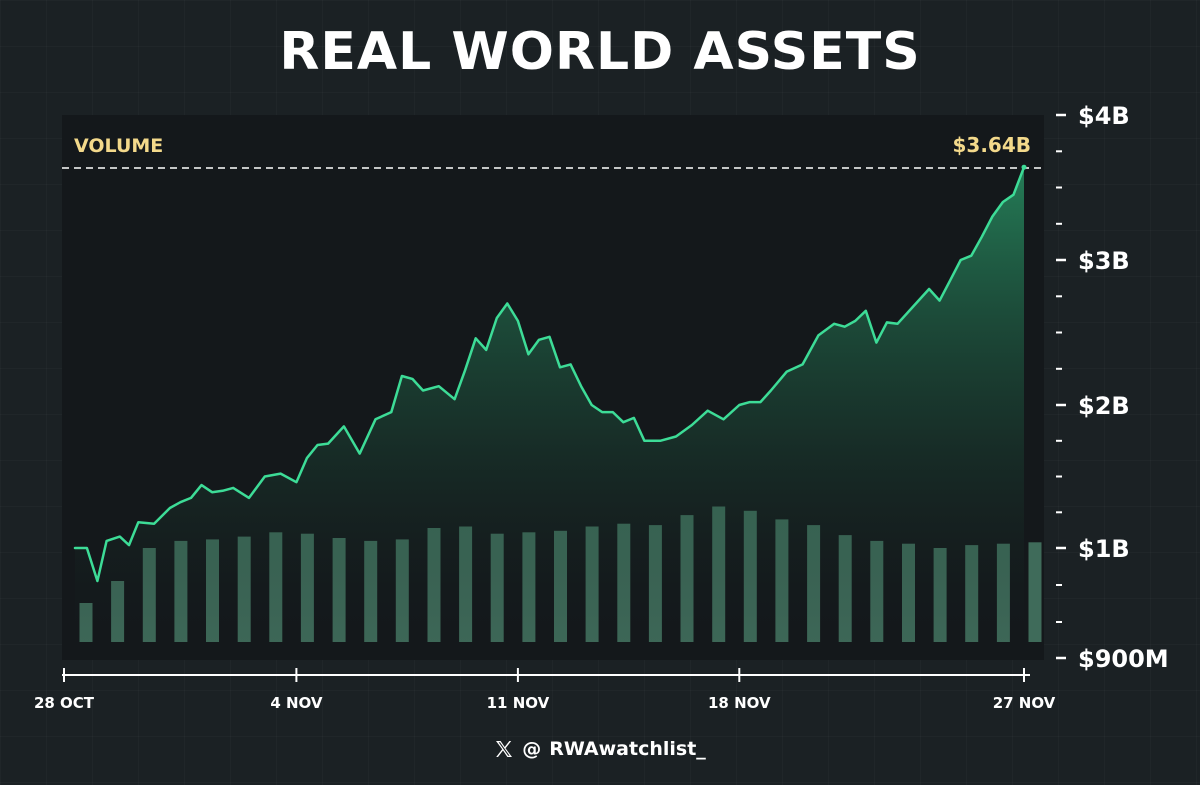 This screenshot has width=1200, height=785. Describe the element at coordinates (1104, 261) in the screenshot. I see `y-tick-label: $3B` at that location.